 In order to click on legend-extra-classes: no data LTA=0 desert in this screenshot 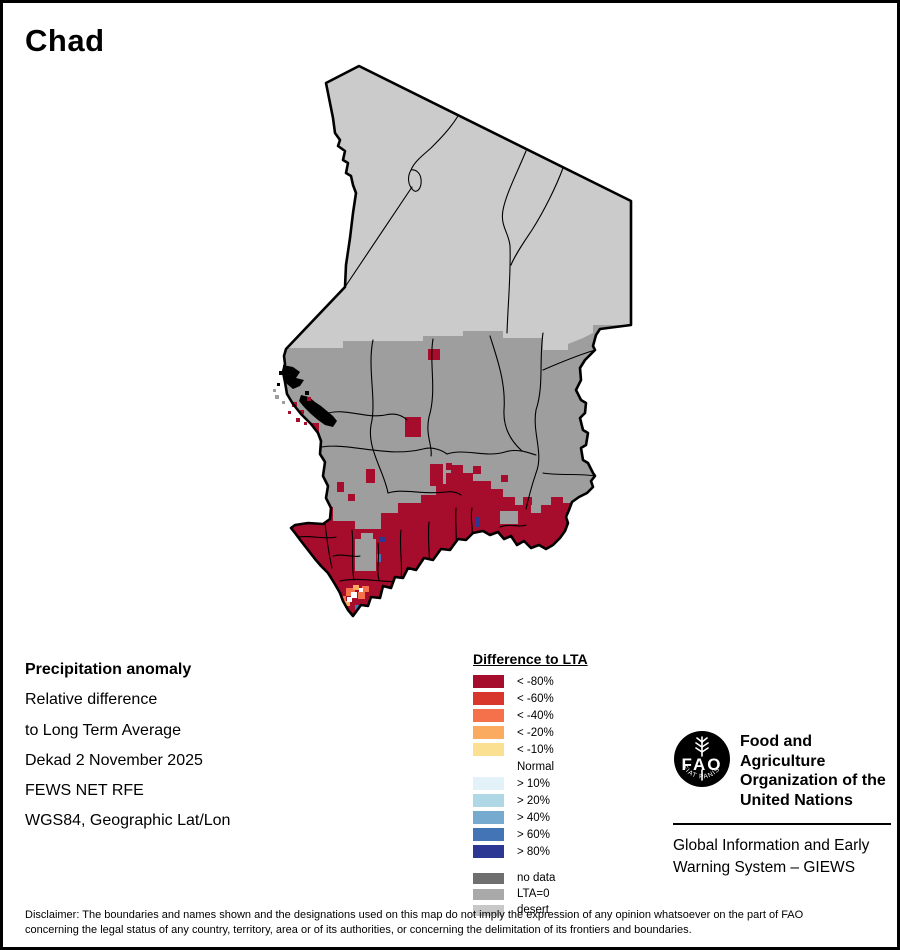, I will do `click(530, 894)`.